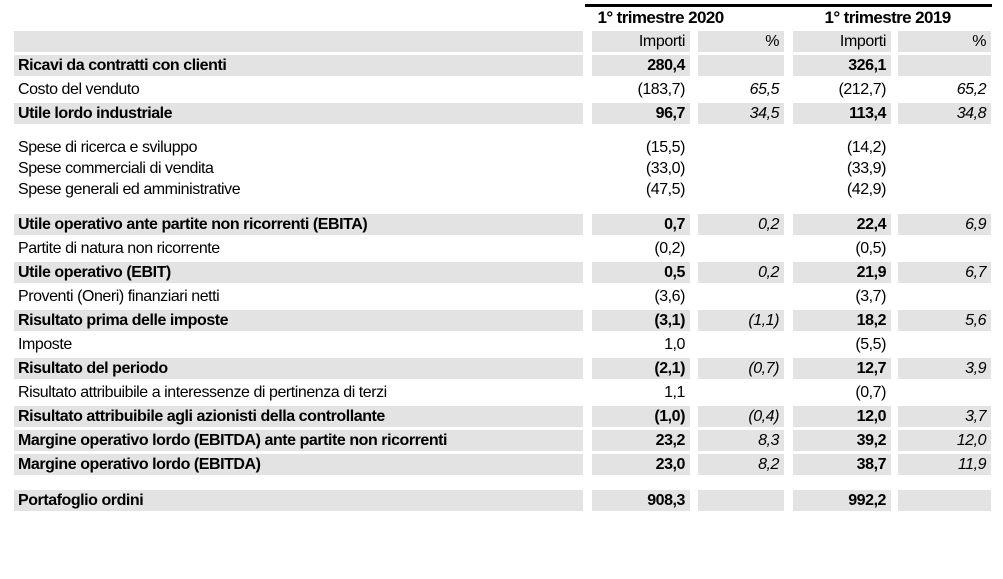 The height and width of the screenshot is (579, 1003). I want to click on amount-2019-cell: 12,7, so click(838, 370).